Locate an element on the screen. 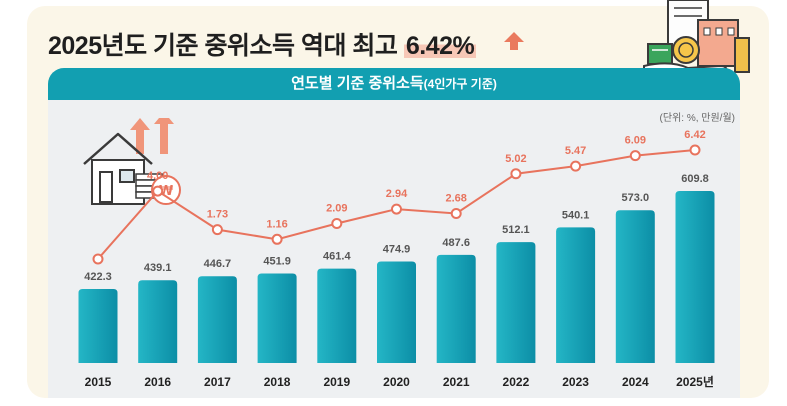 This screenshot has width=787, height=406. x-tick-label: 2016 is located at coordinates (157, 382).